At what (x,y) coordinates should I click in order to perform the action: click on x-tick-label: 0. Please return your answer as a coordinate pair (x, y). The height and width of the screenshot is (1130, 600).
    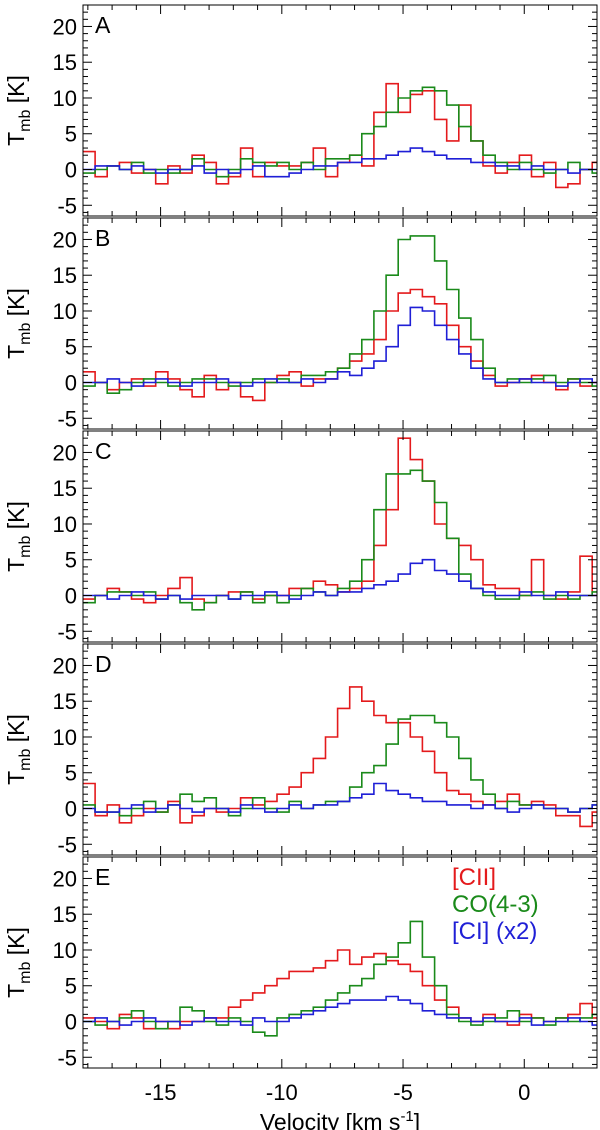
    Looking at the image, I should click on (524, 1092).